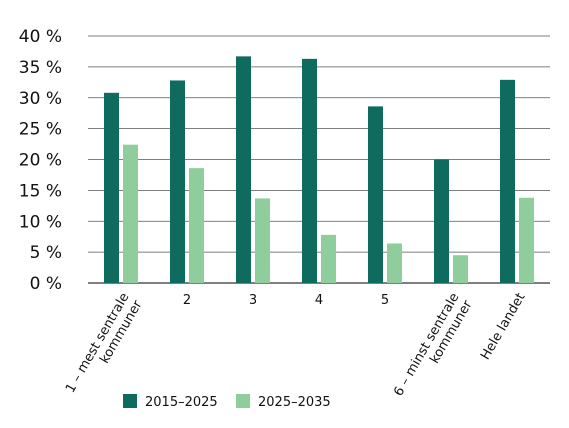 The width and height of the screenshot is (569, 428). Describe the element at coordinates (40, 130) in the screenshot. I see `y-tick-label: 25 %` at that location.